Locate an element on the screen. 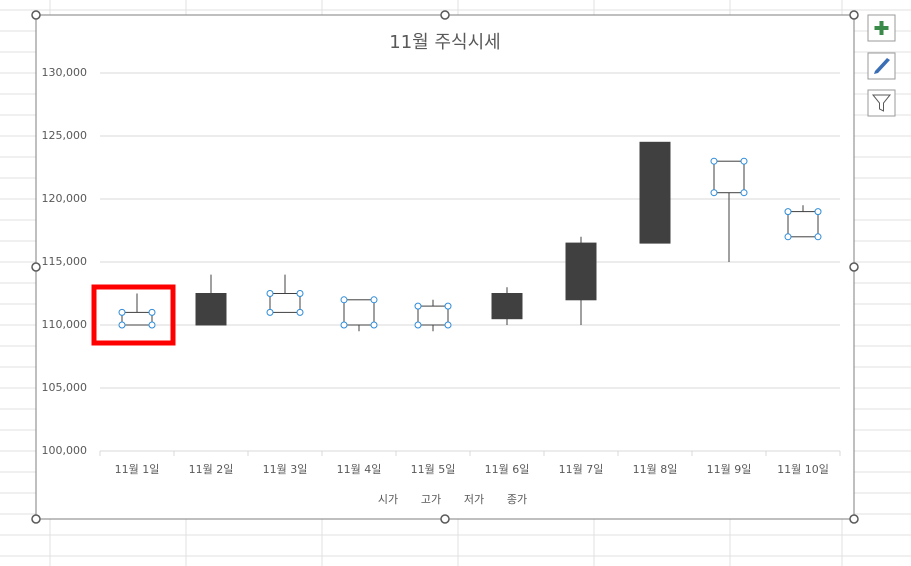 This screenshot has width=911, height=566. x-tick-label: 11월 5일 is located at coordinates (433, 469).